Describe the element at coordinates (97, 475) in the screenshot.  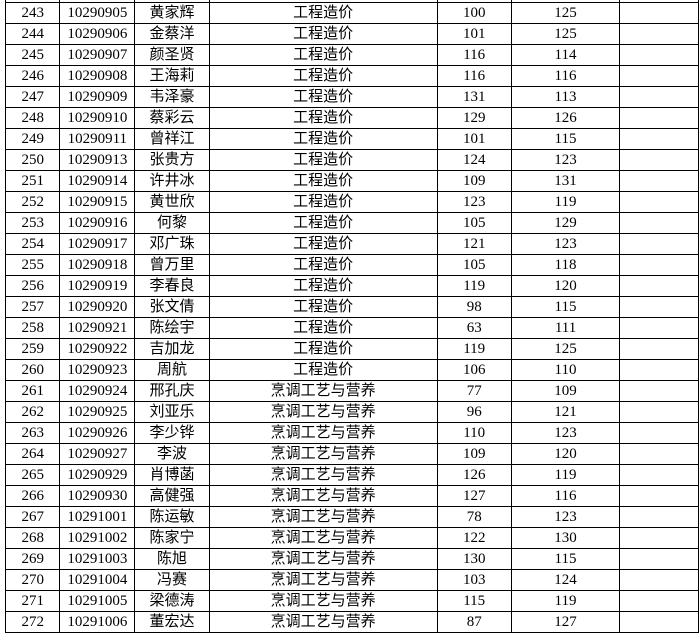
I see `student-id-cell: 10290929` at that location.